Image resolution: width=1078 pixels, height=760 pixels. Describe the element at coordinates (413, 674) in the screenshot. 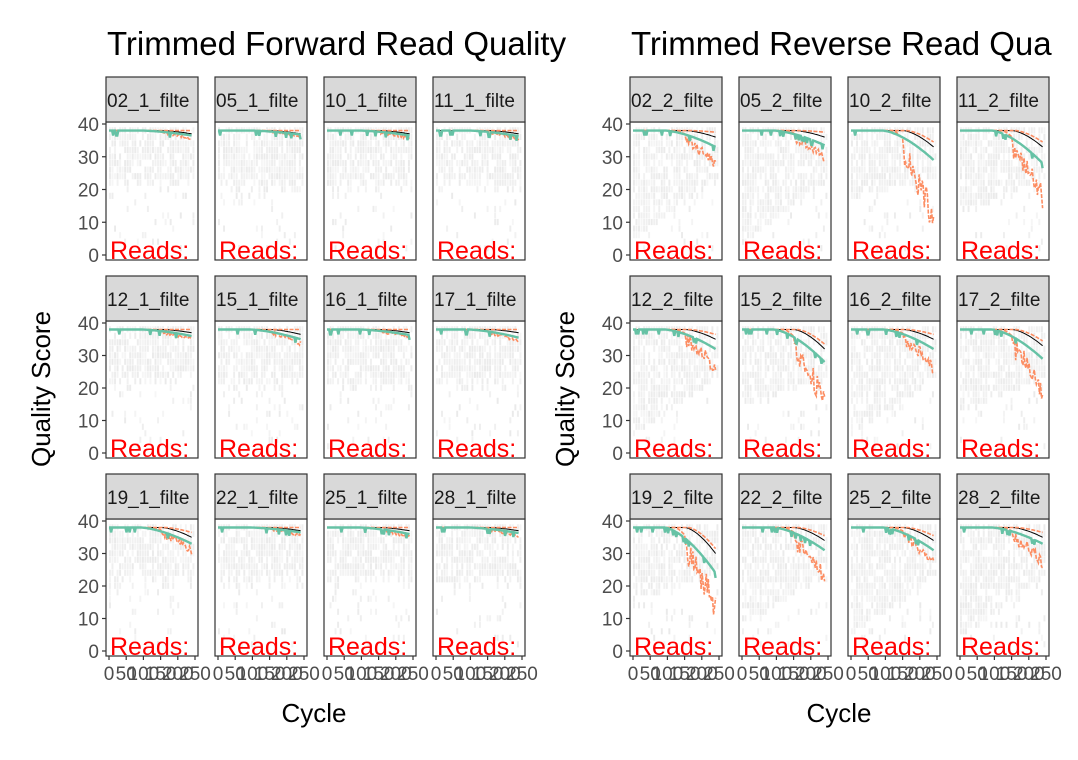

I see `x-tick-label: 250` at that location.